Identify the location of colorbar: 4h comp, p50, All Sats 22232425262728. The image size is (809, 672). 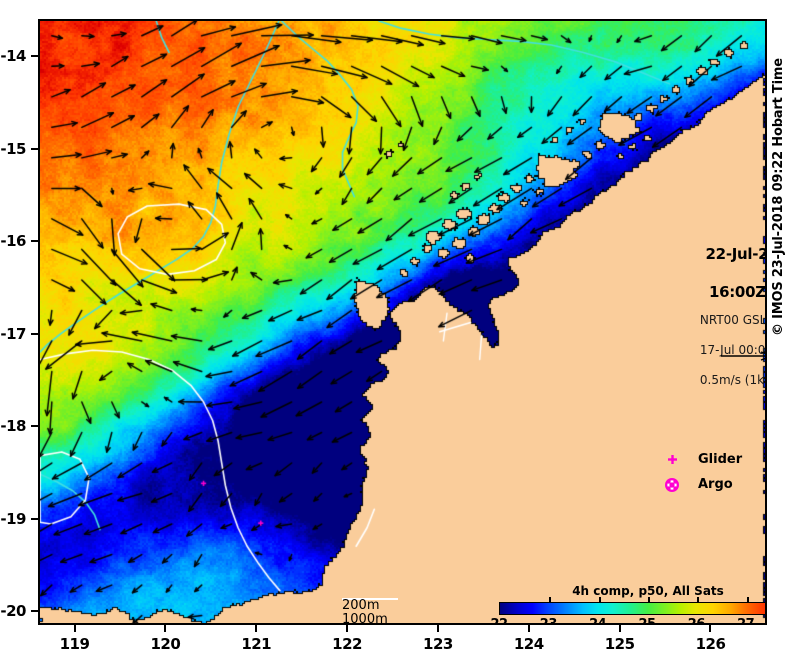
(627, 604).